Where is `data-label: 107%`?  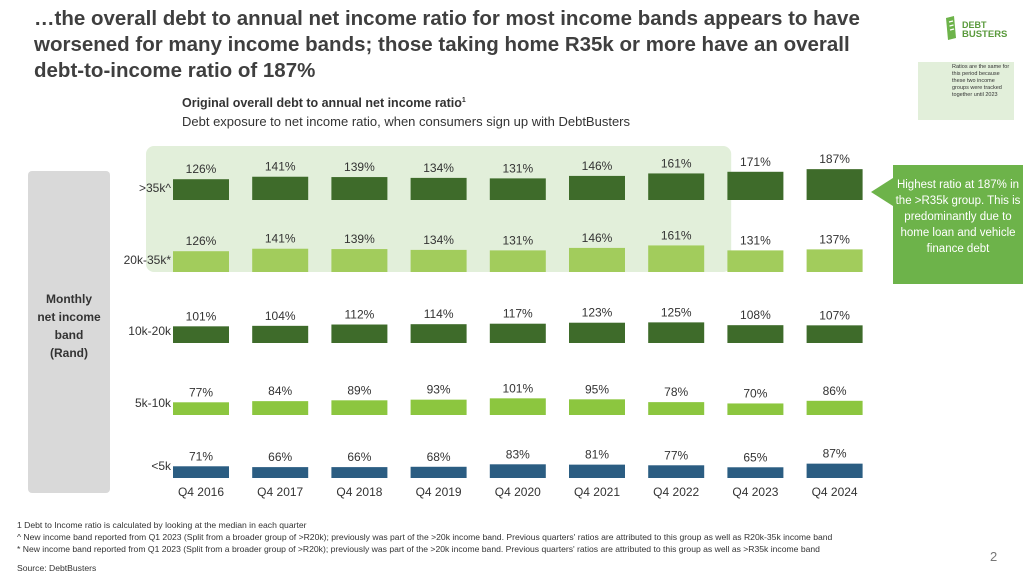 data-label: 107% is located at coordinates (834, 315).